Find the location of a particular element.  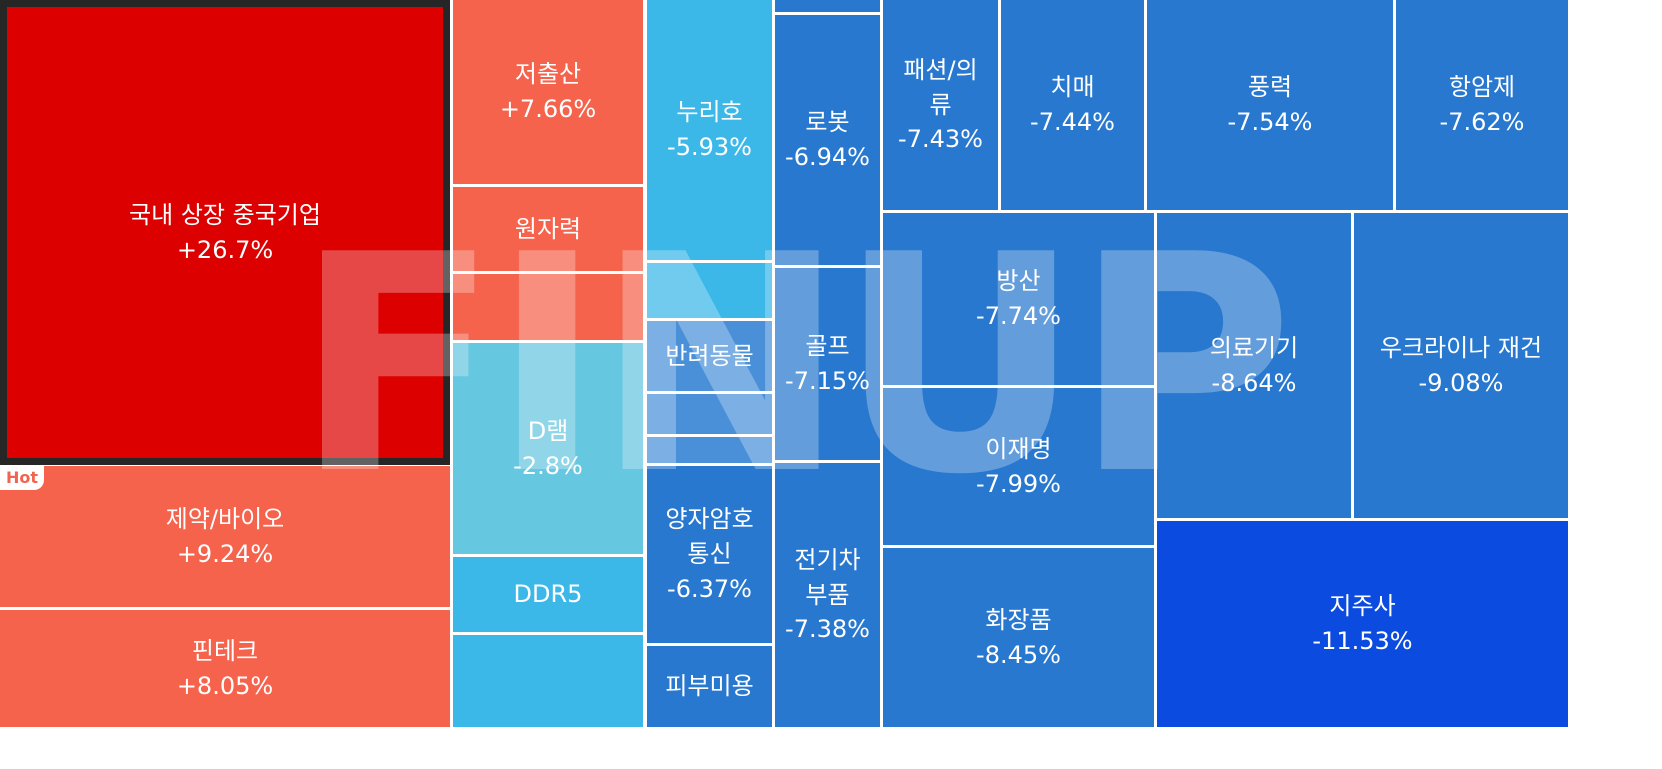

tile-label: 제약/바이오 is located at coordinates (225, 518).